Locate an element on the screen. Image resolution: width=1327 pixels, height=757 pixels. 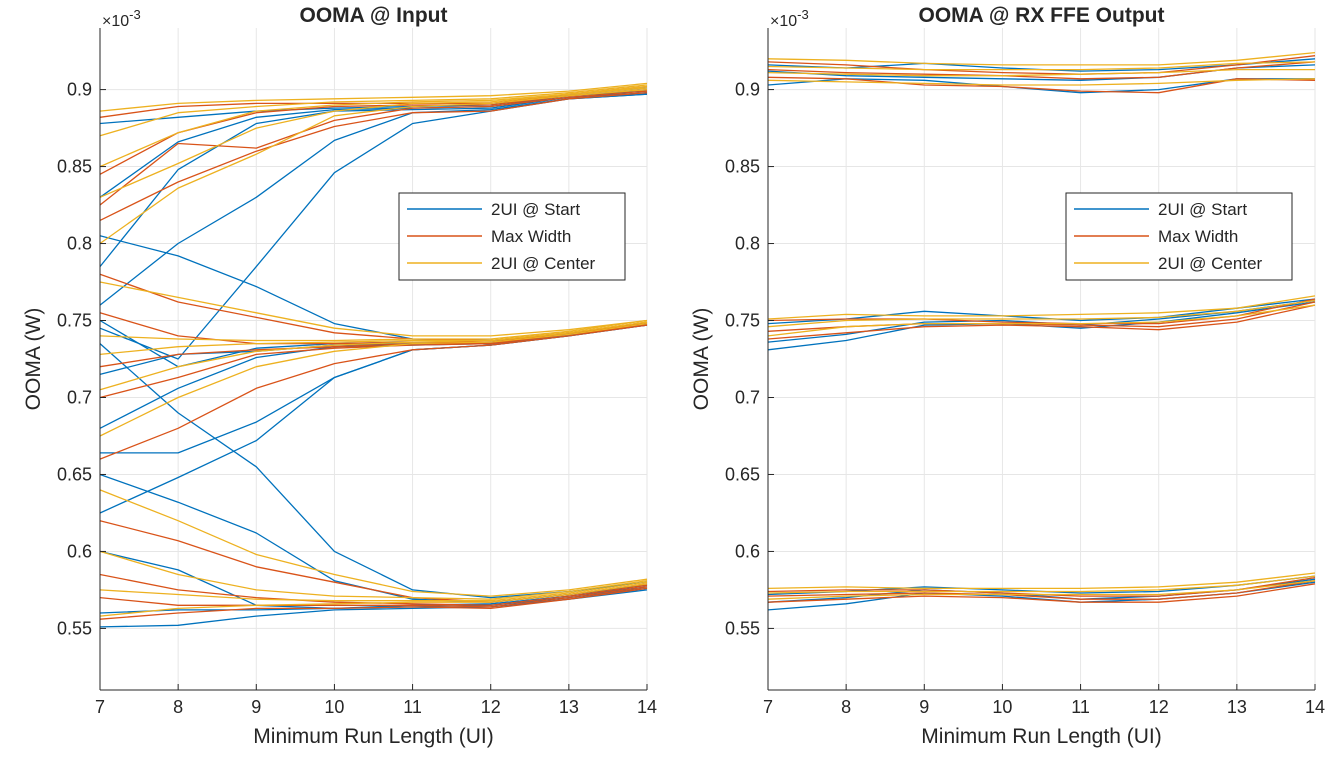
chart-title: OOMA @ RX FFE Output is located at coordinates (1041, 15).